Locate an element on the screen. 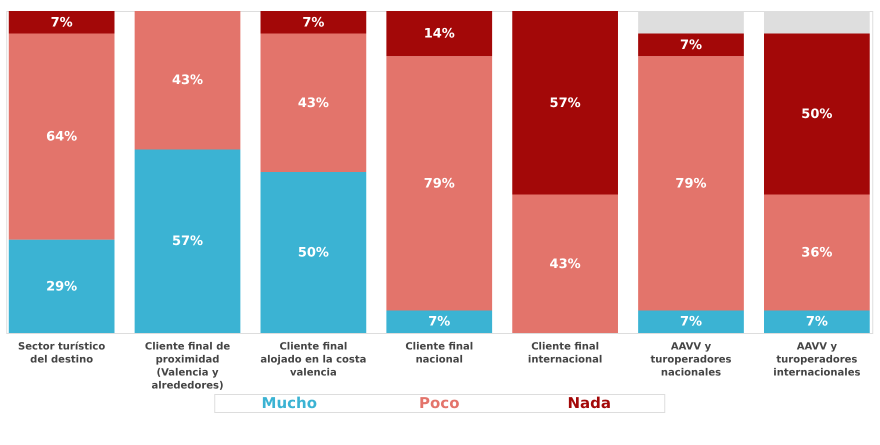 This screenshot has height=445, width=880. x-tick-label: Cliente final internacional is located at coordinates (565, 354).